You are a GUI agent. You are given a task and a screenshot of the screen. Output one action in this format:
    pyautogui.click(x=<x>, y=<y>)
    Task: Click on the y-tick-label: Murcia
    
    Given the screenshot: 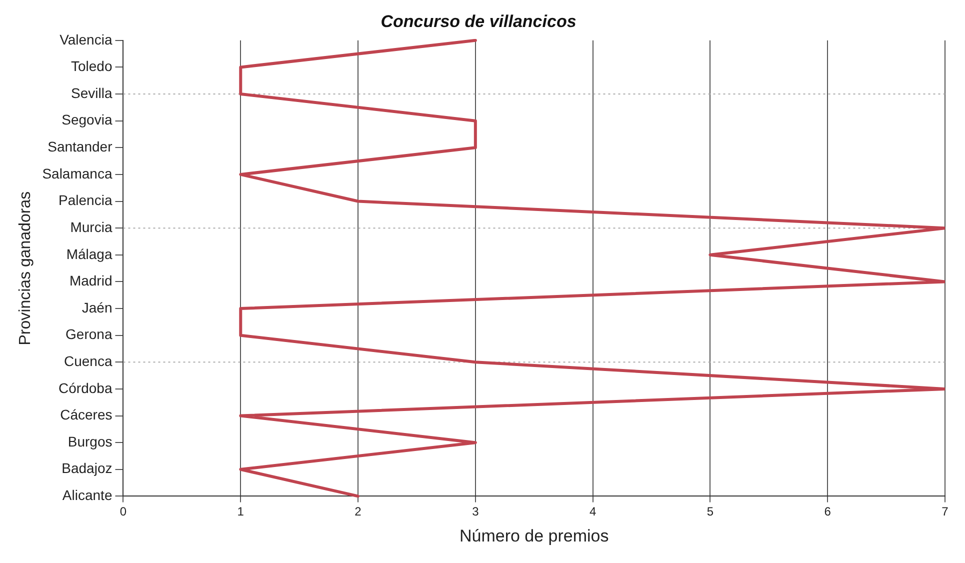 What is the action you would take?
    pyautogui.click(x=91, y=226)
    